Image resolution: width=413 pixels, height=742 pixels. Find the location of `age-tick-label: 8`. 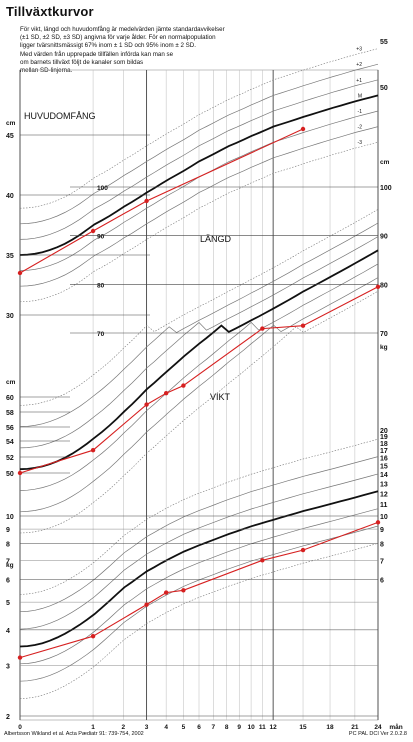

age-tick-label: 8 is located at coordinates (227, 727).